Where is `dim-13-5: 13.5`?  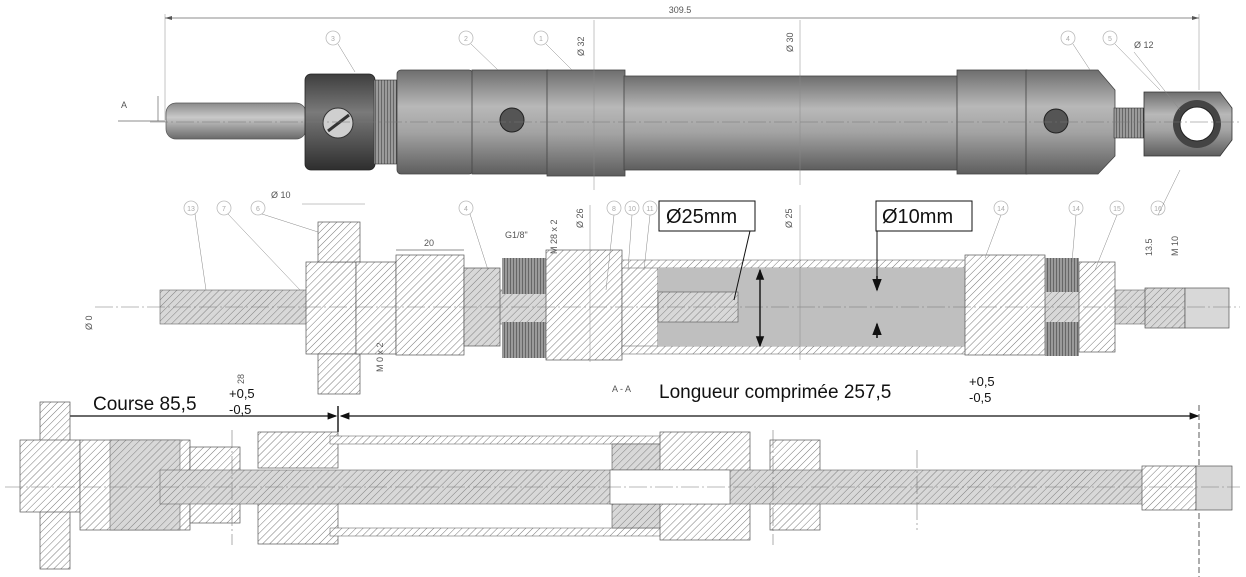
dim-13-5: 13.5 is located at coordinates (1149, 247).